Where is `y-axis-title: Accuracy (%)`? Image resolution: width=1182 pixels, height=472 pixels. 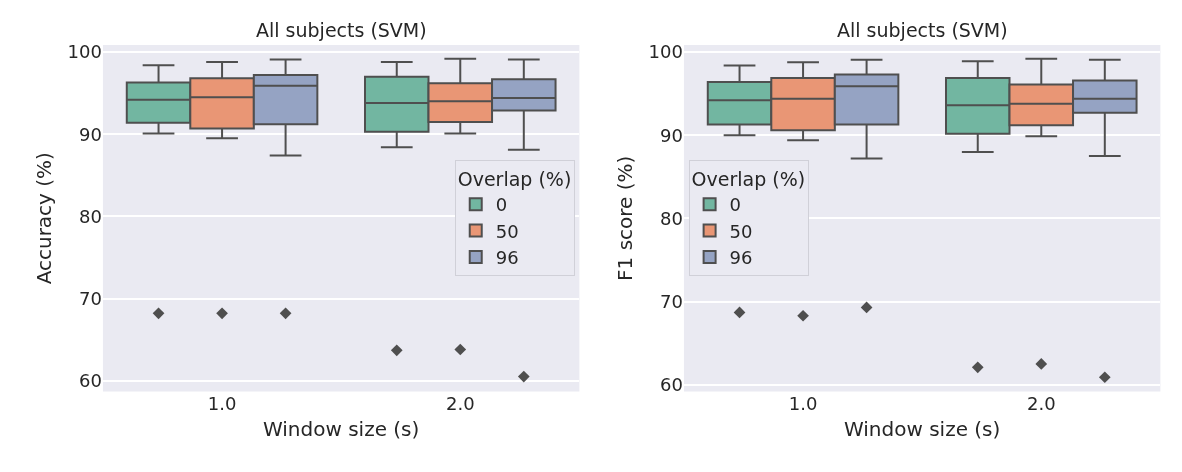 y-axis-title: Accuracy (%) is located at coordinates (44, 218).